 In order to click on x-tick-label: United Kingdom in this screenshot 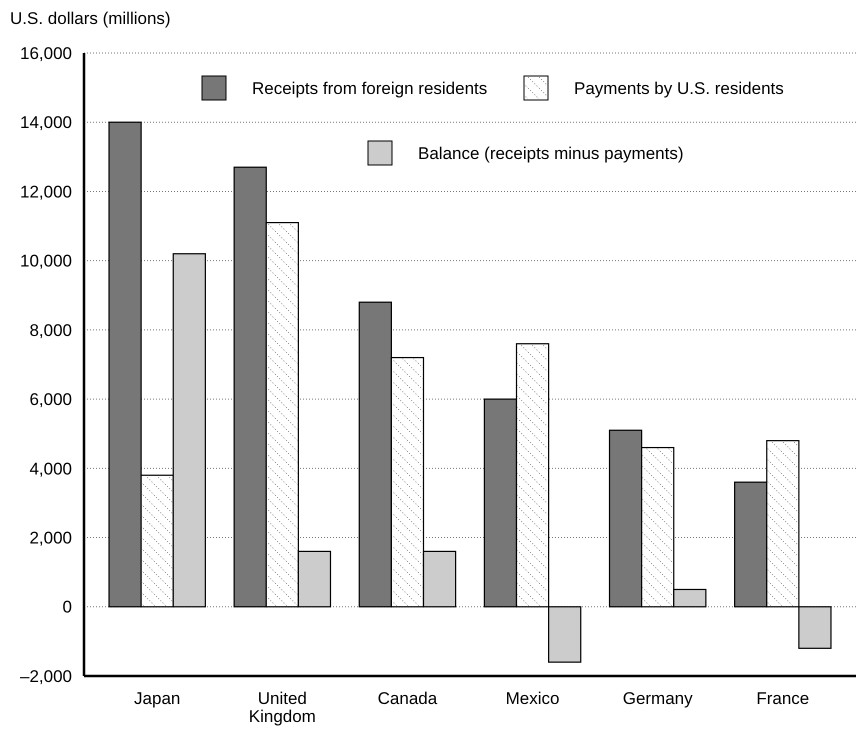, I will do `click(282, 707)`.